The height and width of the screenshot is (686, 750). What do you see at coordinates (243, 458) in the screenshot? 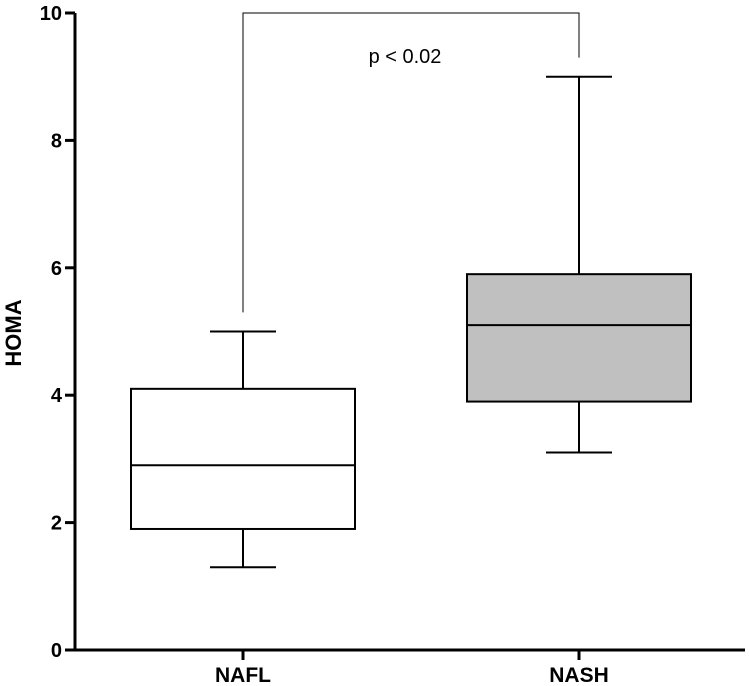
I see `box-nafl` at bounding box center [243, 458].